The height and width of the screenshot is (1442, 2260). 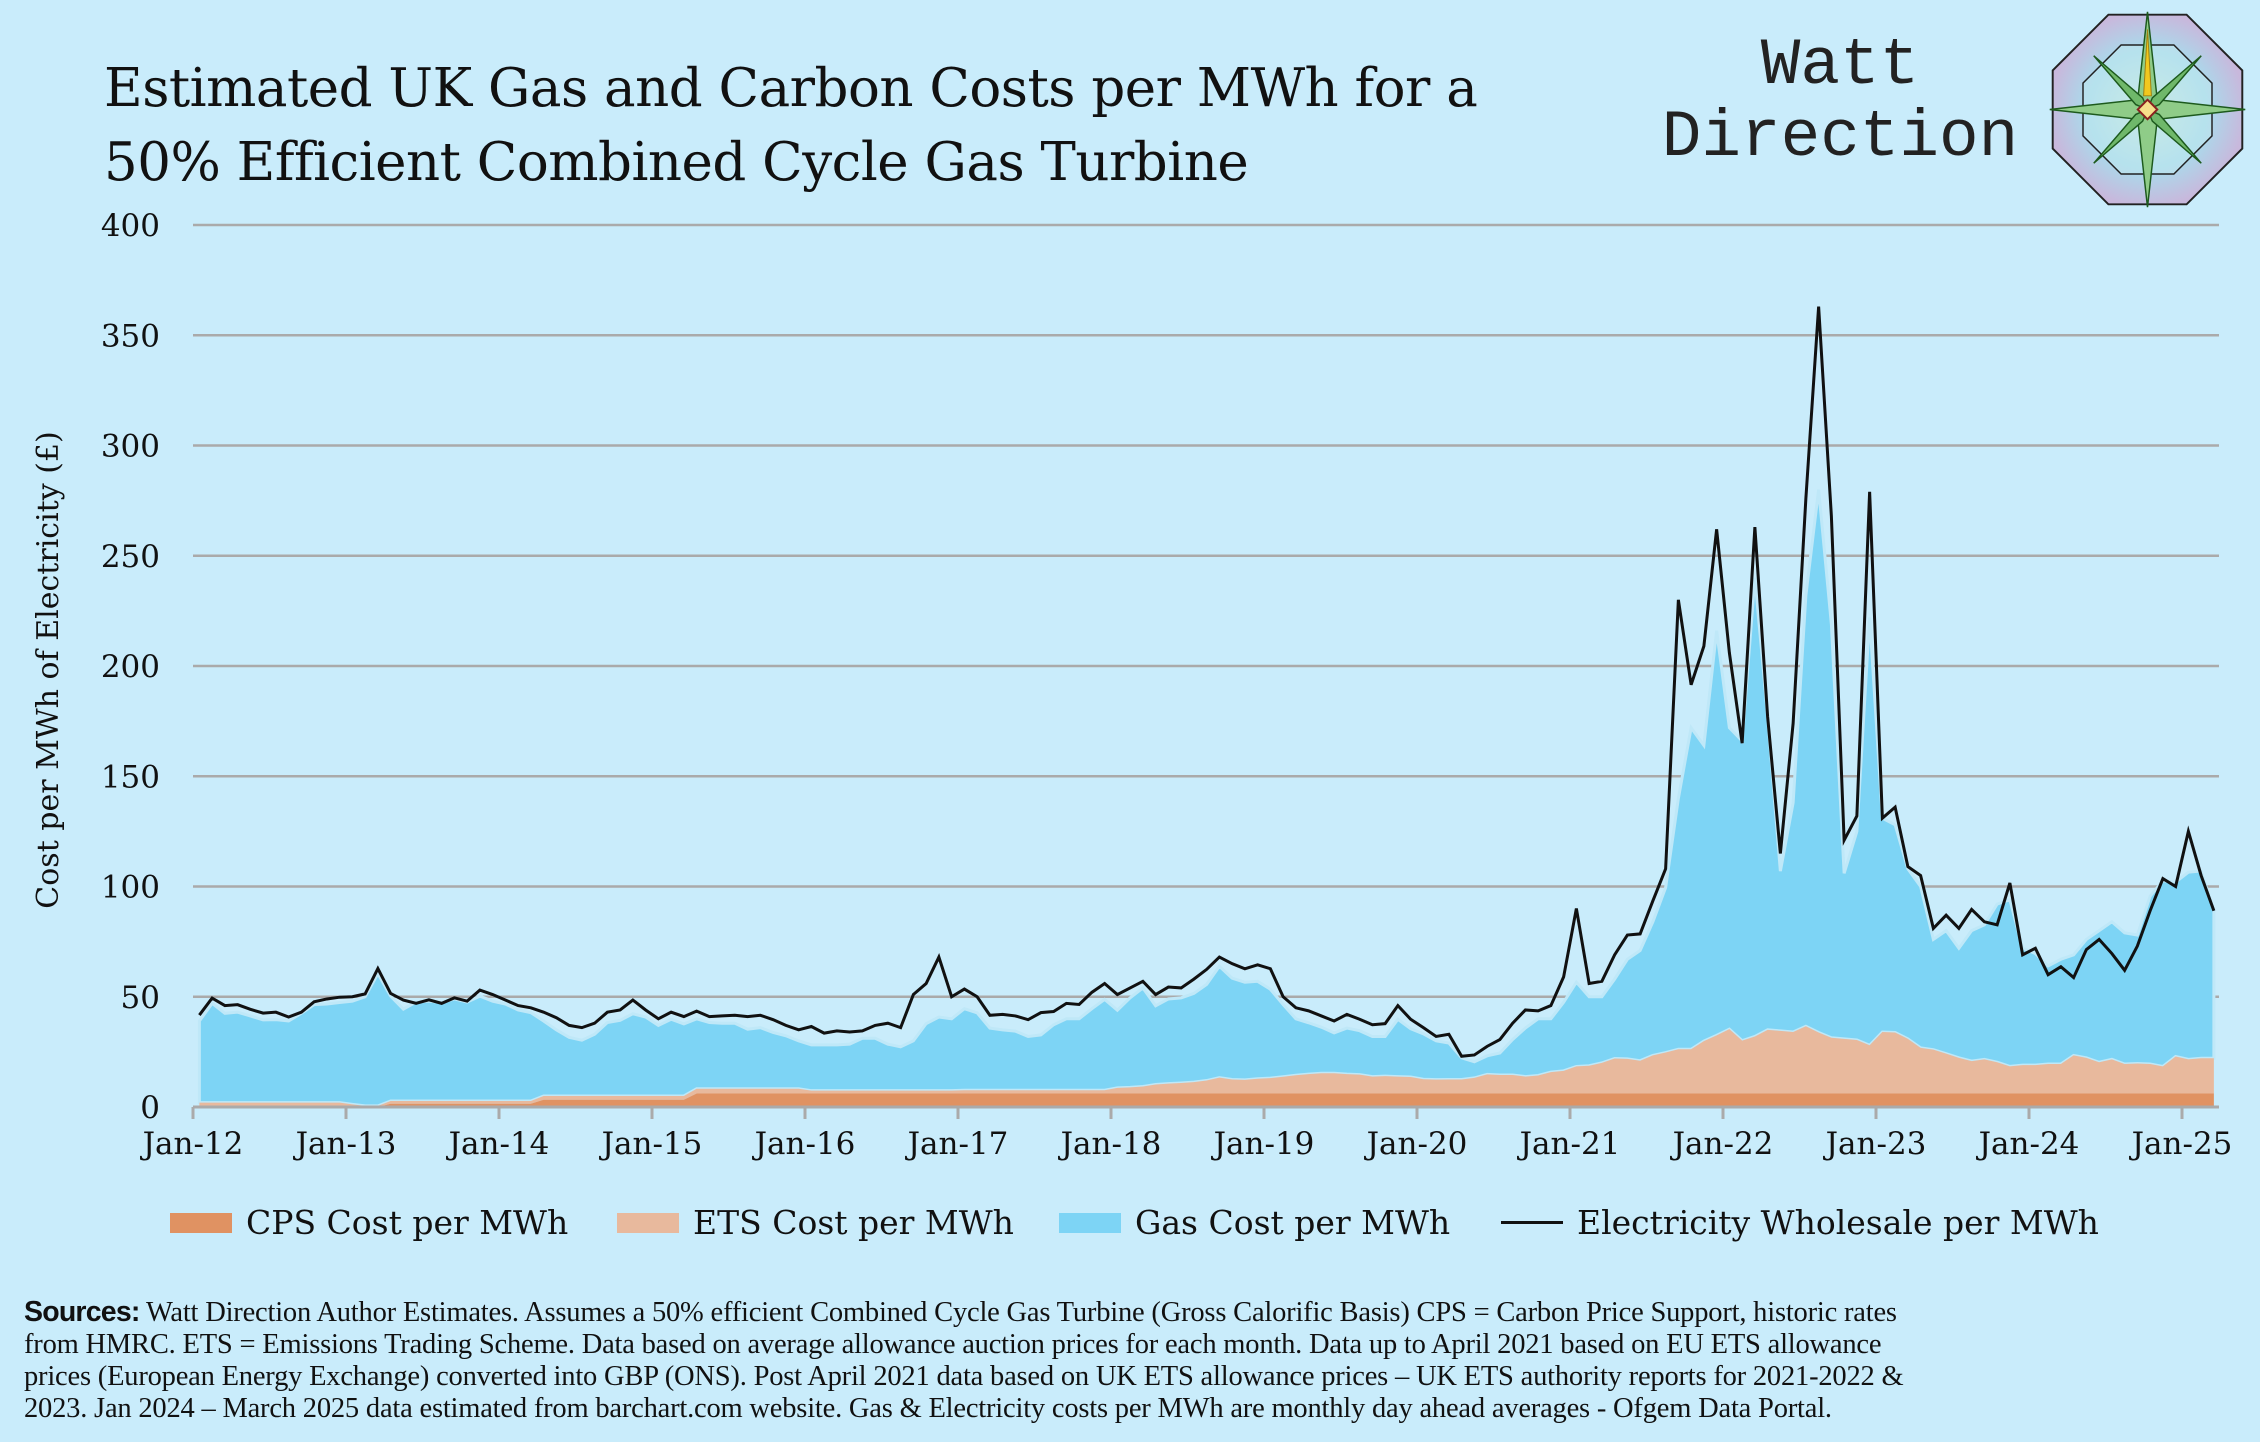 I want to click on legend-swatch-gas, so click(x=1090, y=1222).